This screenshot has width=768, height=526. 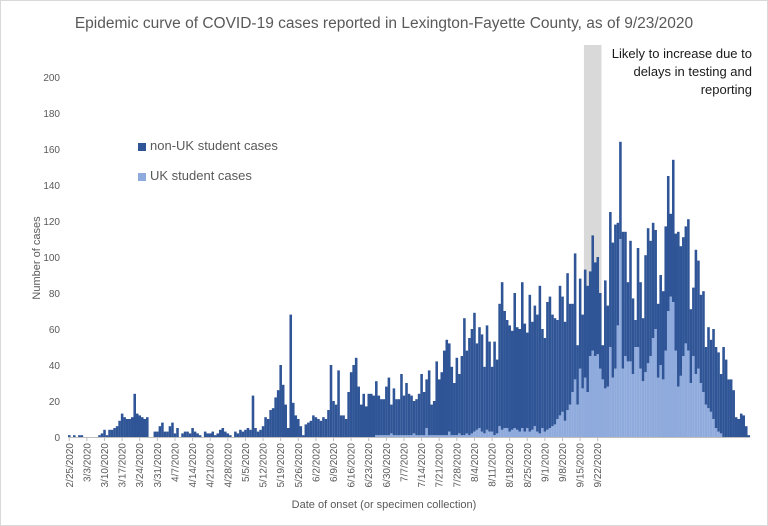 I want to click on x-tick-label: 3/17/2020, so click(x=123, y=465).